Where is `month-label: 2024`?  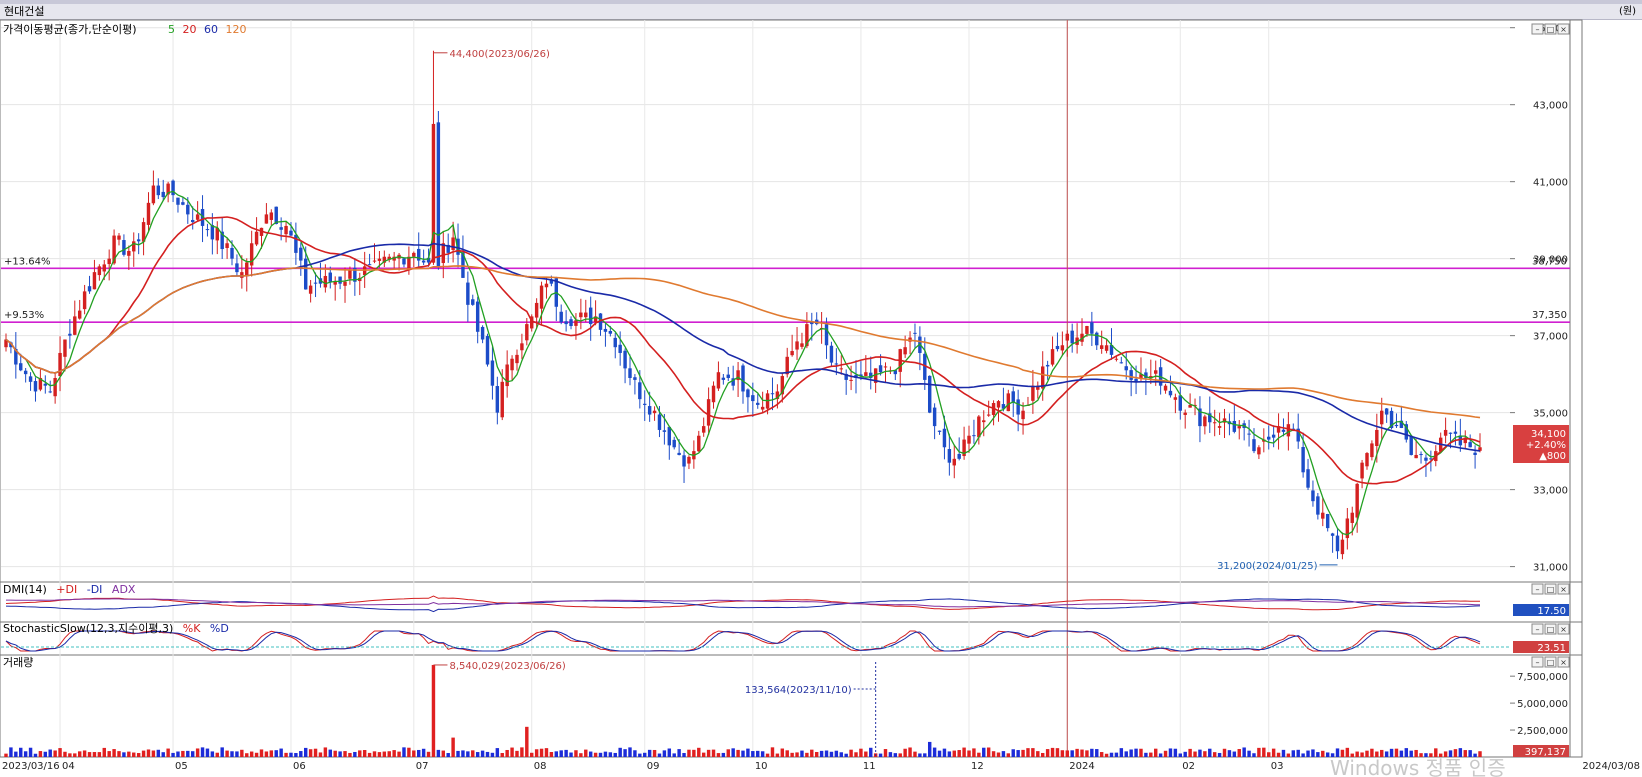 month-label: 2024 is located at coordinates (1081, 766).